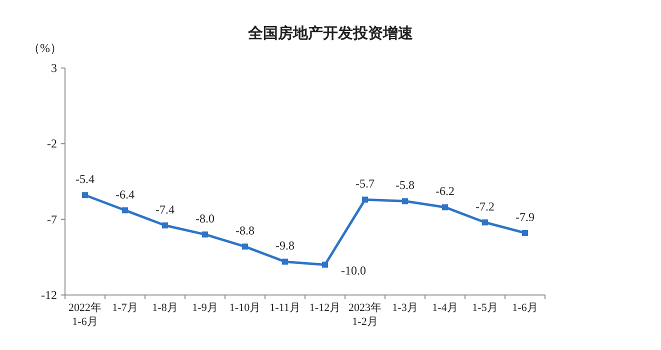  Describe the element at coordinates (85, 315) in the screenshot. I see `x-tick-label: 2022年 1-6月` at that location.